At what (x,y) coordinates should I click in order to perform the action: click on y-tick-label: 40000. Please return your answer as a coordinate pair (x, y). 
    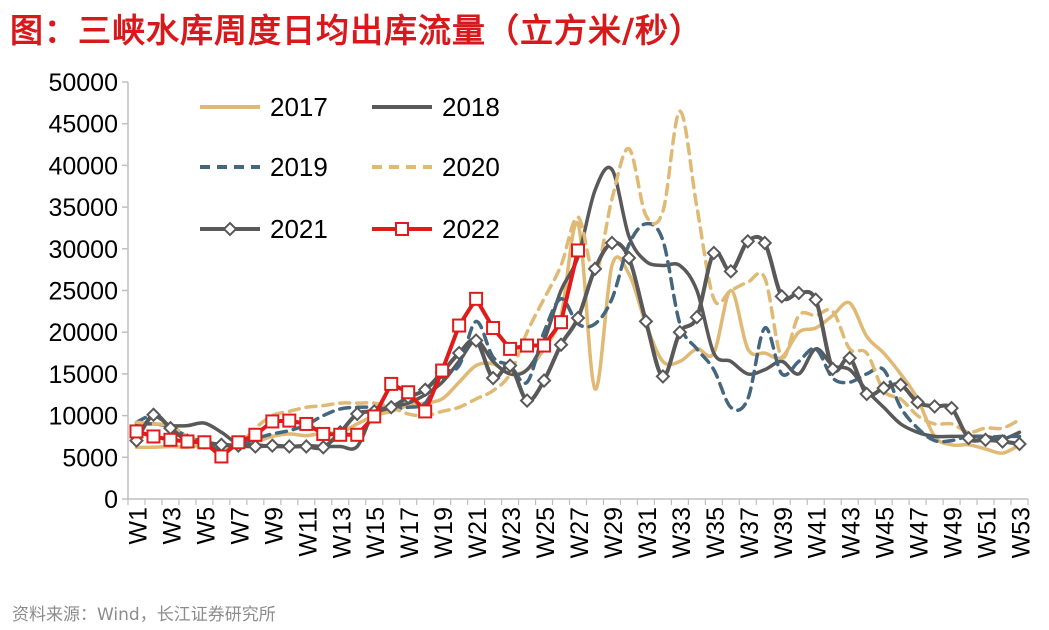
    Looking at the image, I should click on (83, 166).